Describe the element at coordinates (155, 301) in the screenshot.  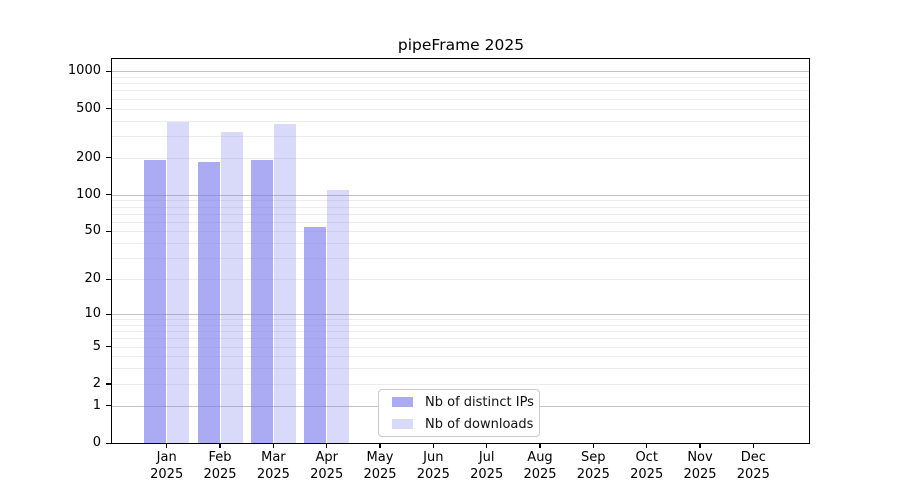
I see `bar-distinct-ips-jan` at that location.